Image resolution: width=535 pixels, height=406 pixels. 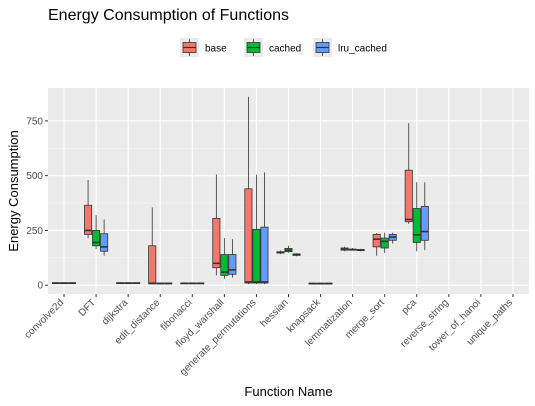 I want to click on x-tick-label: dijkstra, so click(x=115, y=312).